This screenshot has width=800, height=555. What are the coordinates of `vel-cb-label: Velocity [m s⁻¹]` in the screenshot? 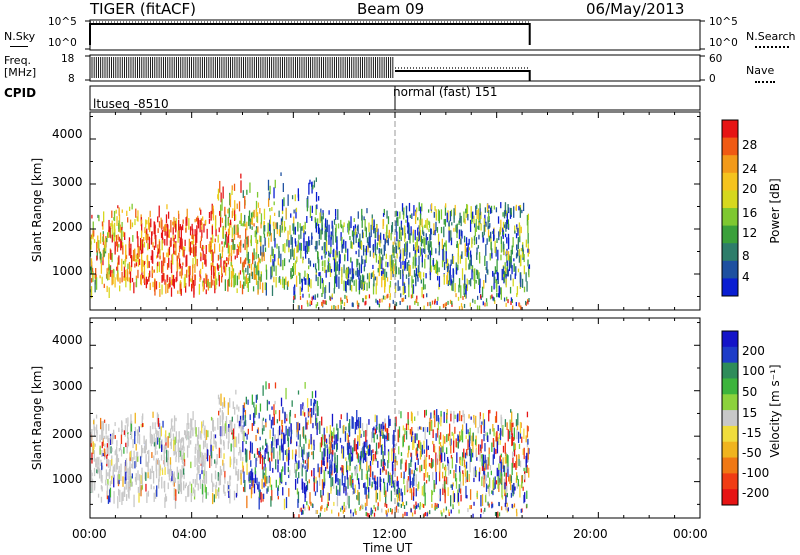 It's located at (775, 411).